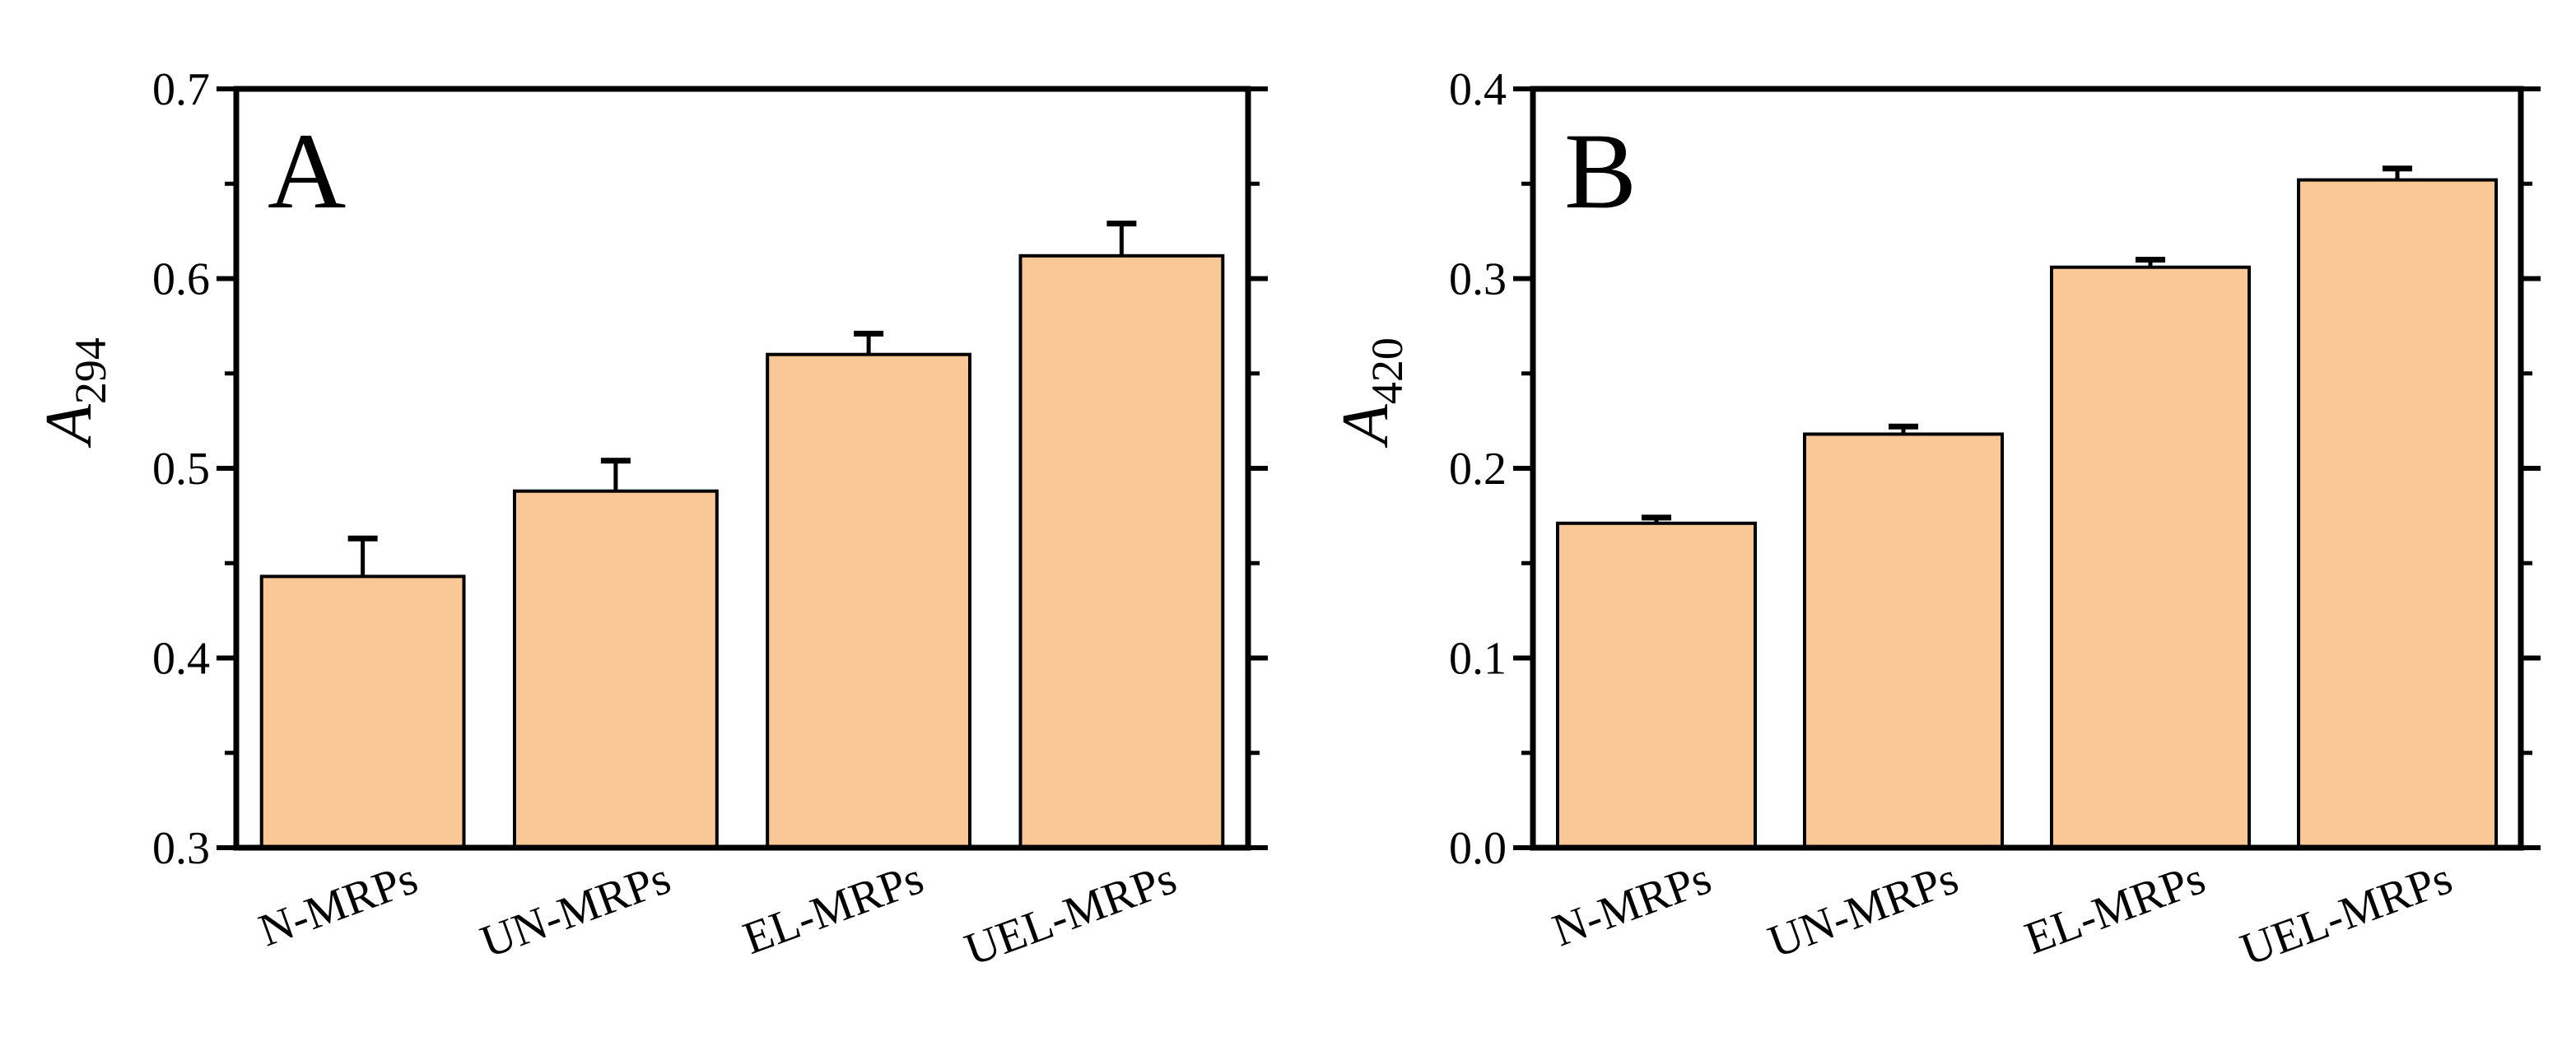 The height and width of the screenshot is (1037, 2576). Describe the element at coordinates (1863, 910) in the screenshot. I see `panel-b-category-label-1: UN-MRPs` at that location.